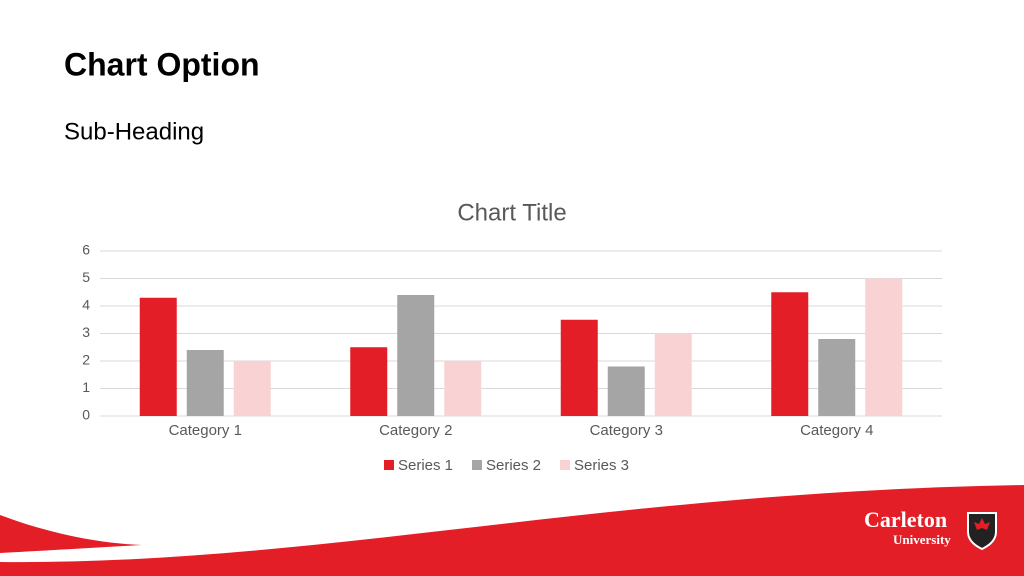 The width and height of the screenshot is (1024, 576). Describe the element at coordinates (205, 430) in the screenshot. I see `x-tick-label: Category 1` at that location.